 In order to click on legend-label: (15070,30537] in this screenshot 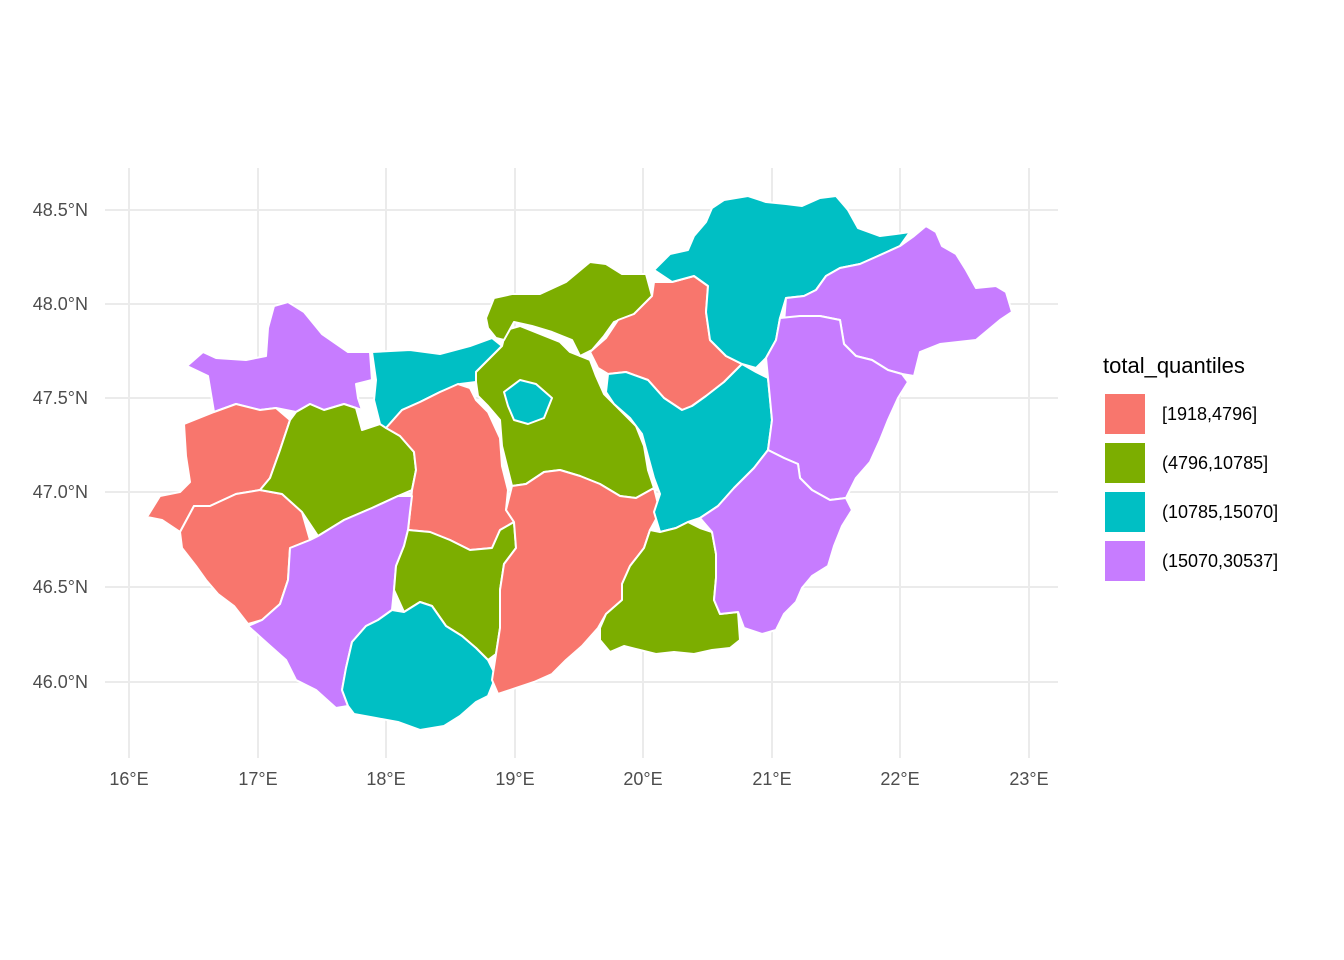, I will do `click(1220, 561)`.